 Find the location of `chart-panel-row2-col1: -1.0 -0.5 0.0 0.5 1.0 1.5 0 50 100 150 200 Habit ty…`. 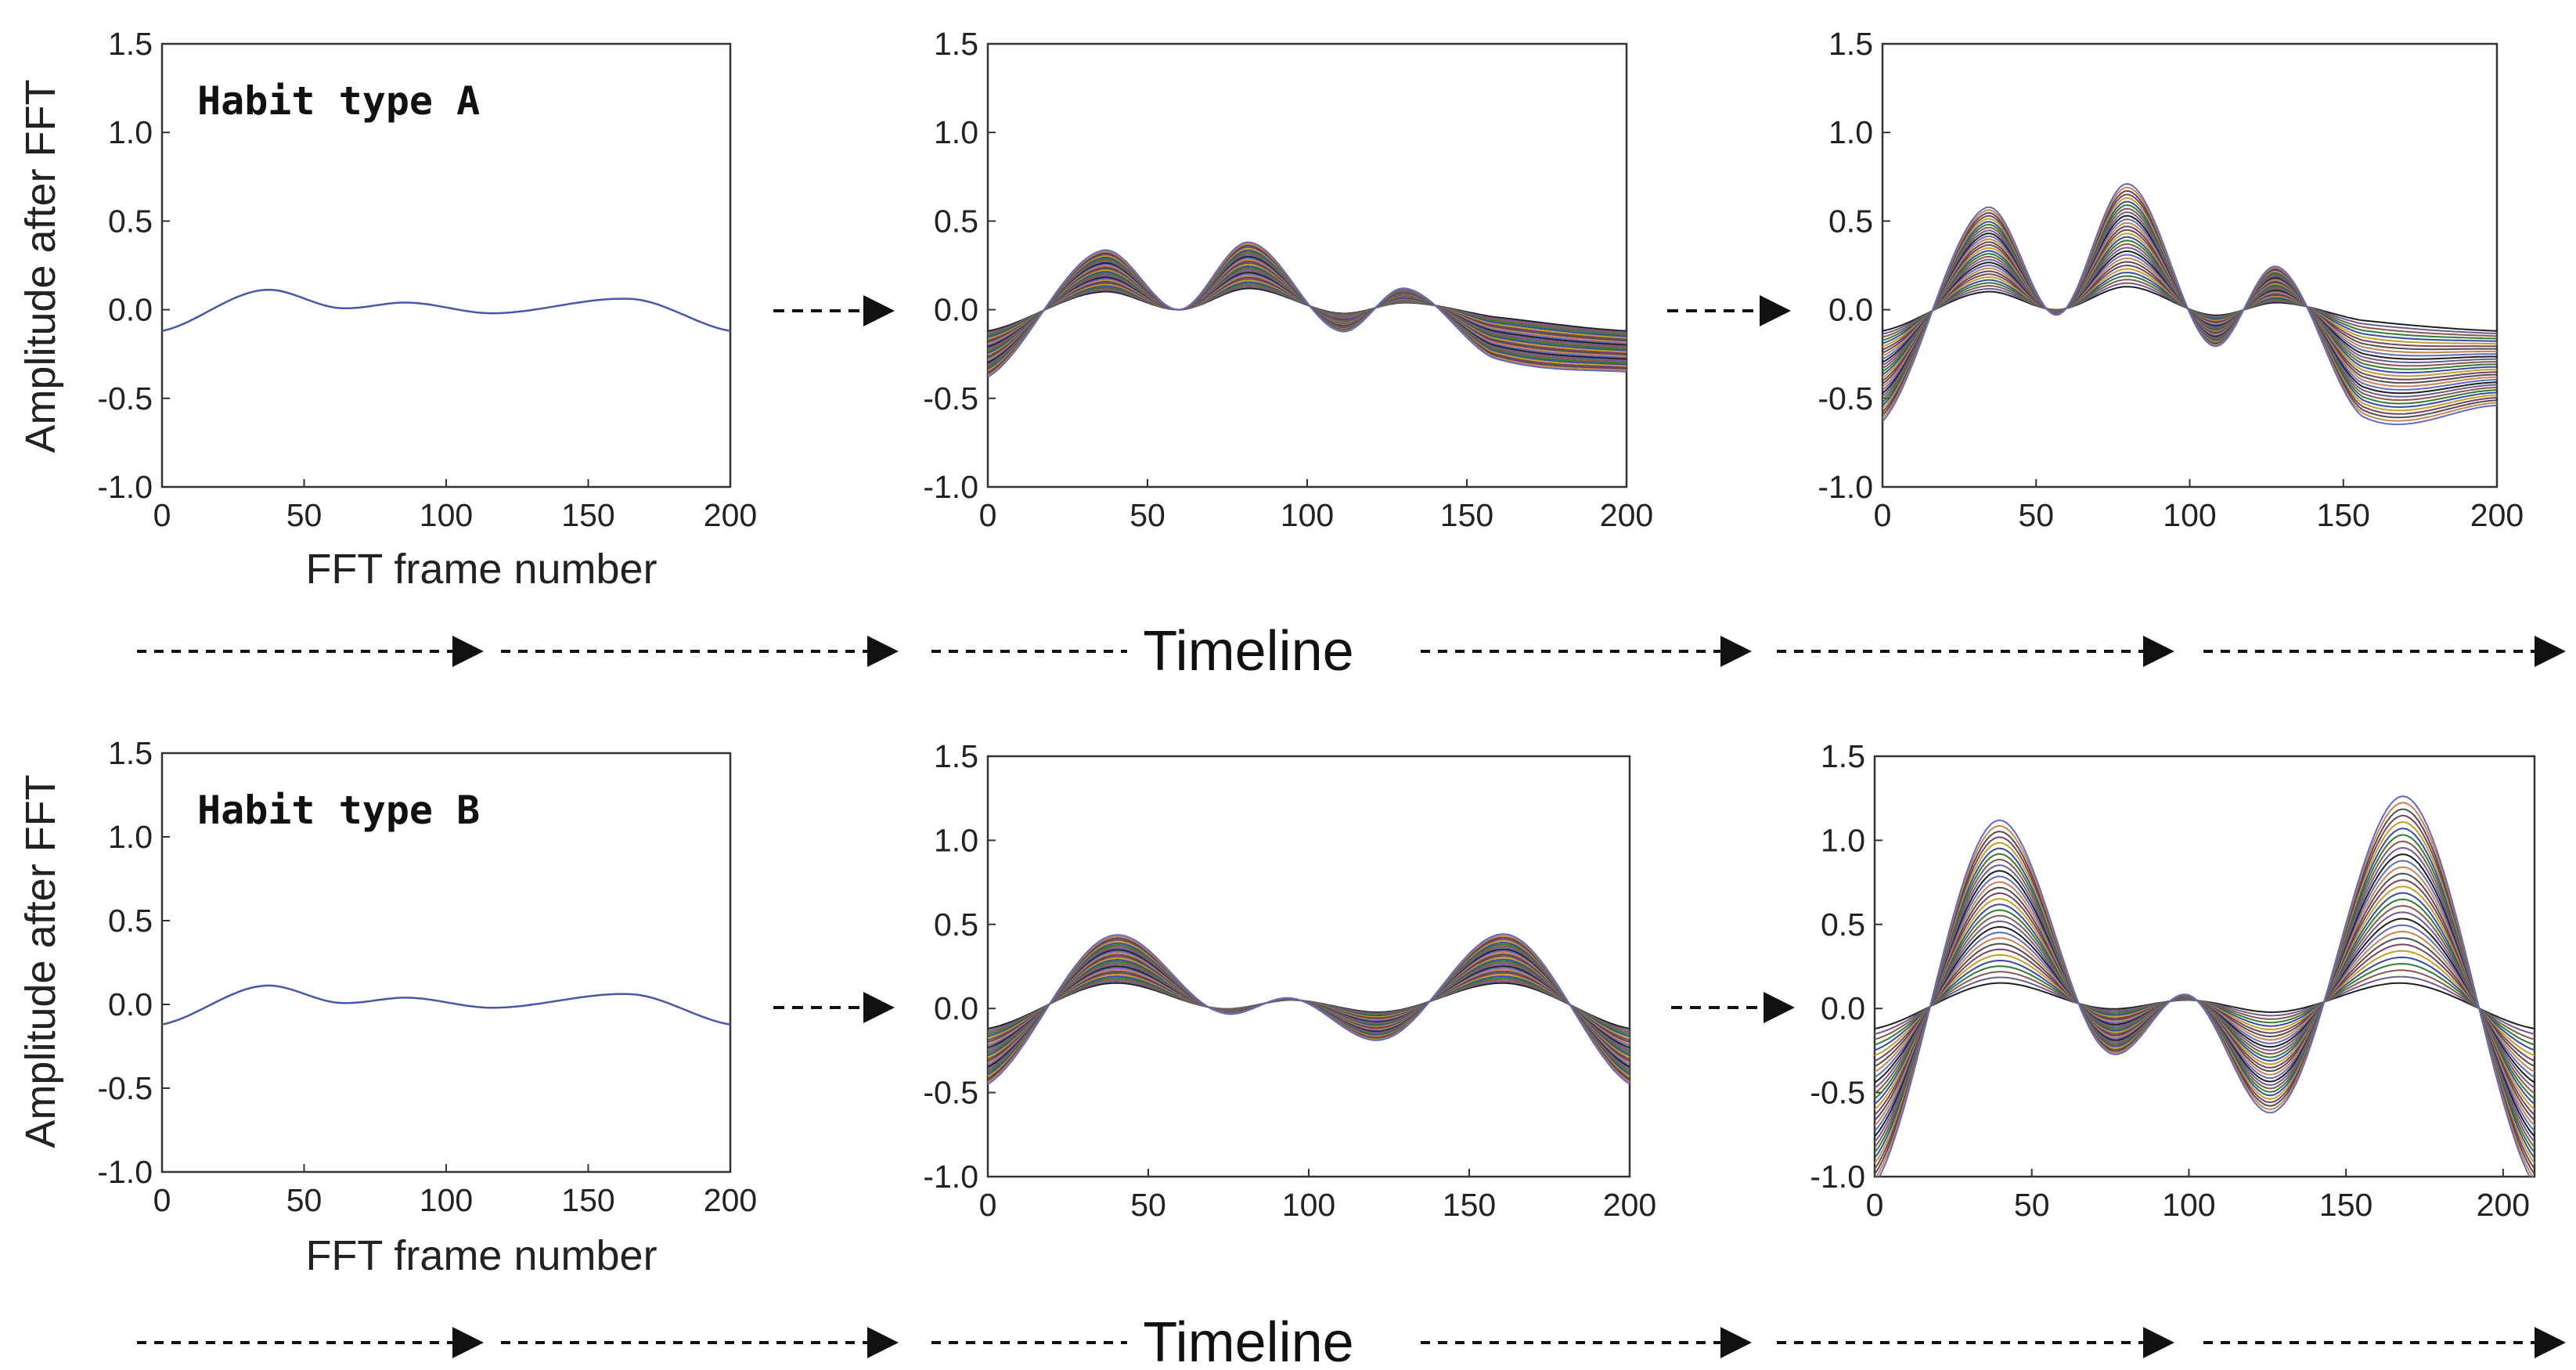

chart-panel-row2-col1: -1.0 -0.5 0.0 0.5 1.0 1.5 0 50 100 150 200 Habit ty… is located at coordinates (427, 976).